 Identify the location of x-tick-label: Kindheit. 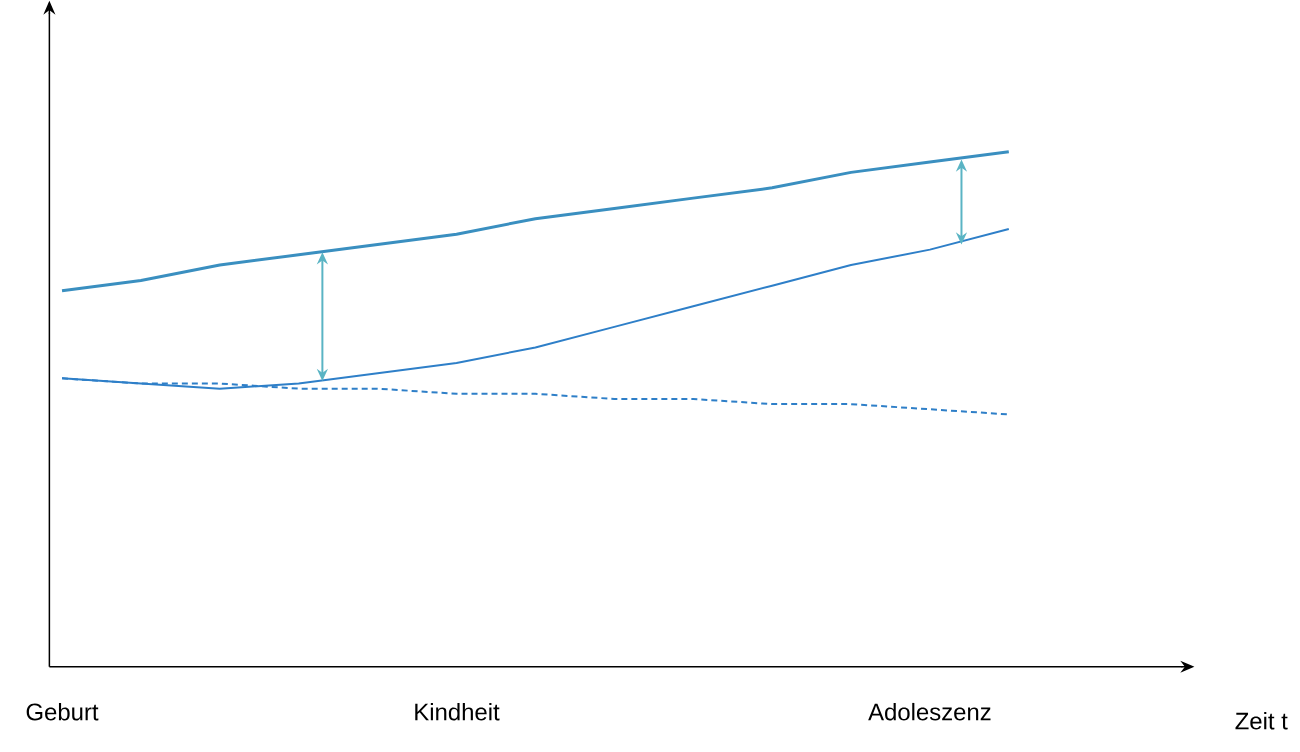
(457, 712).